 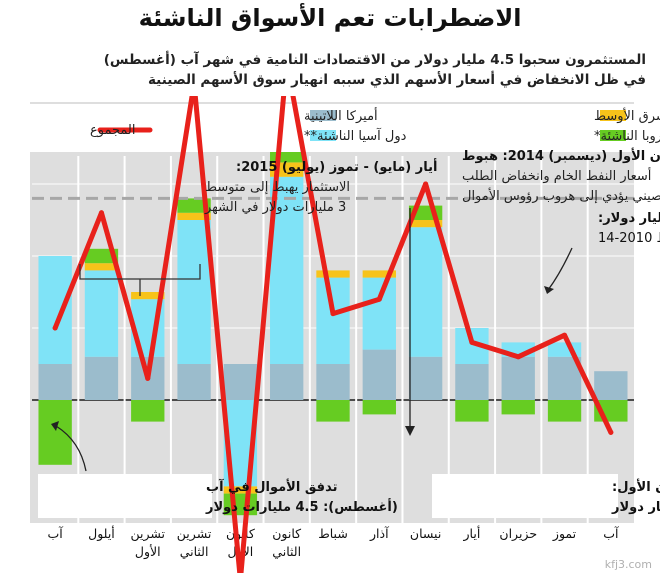 What do you see at coordinates (564, 534) in the screenshot?
I see `x-tick-label: تموز` at bounding box center [564, 534].